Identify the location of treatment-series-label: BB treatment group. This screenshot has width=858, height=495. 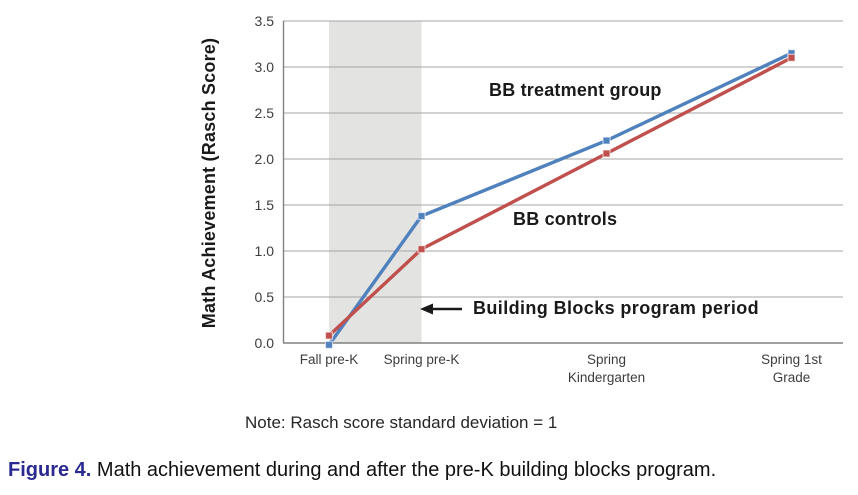
(575, 90).